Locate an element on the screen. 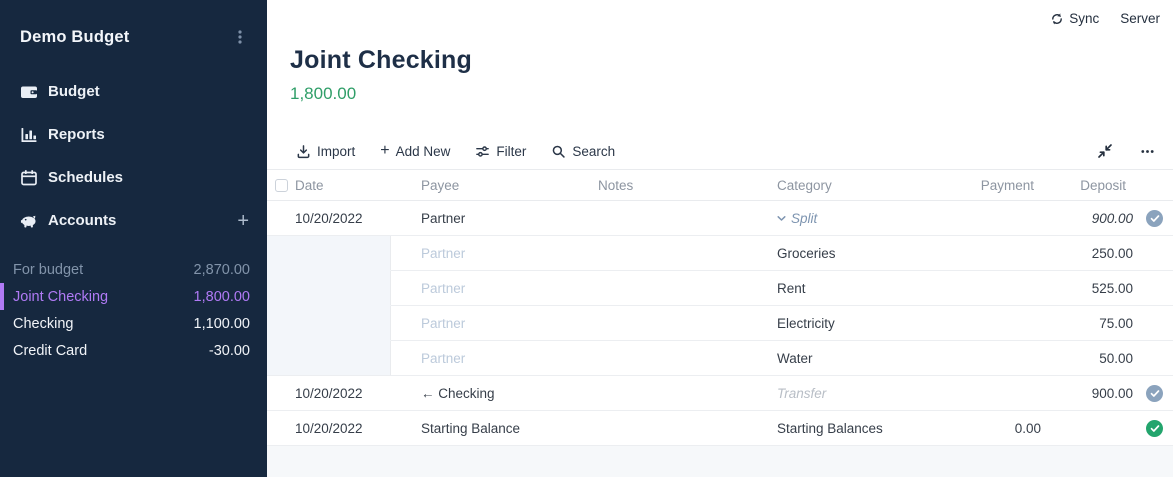 The image size is (1173, 477). chevron-down-icon is located at coordinates (781, 218).